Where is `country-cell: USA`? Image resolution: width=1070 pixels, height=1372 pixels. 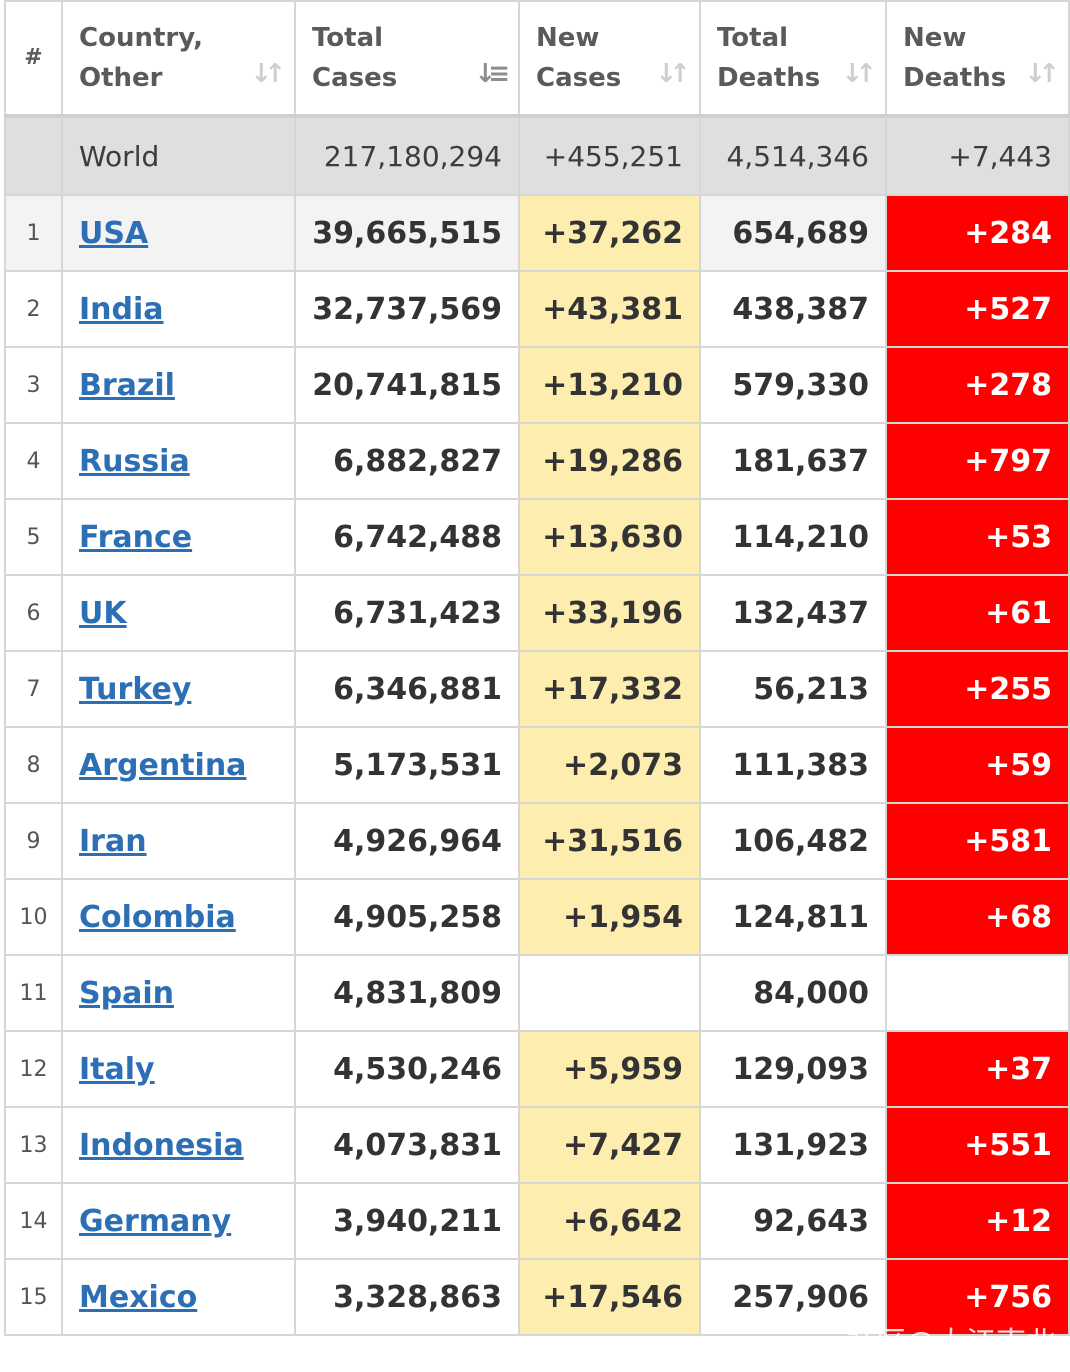 country-cell: USA is located at coordinates (178, 233).